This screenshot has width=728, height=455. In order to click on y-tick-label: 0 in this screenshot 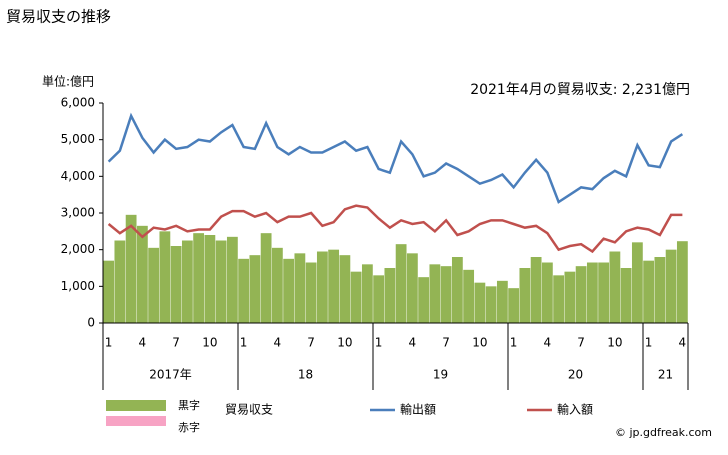, I will do `click(91, 323)`.